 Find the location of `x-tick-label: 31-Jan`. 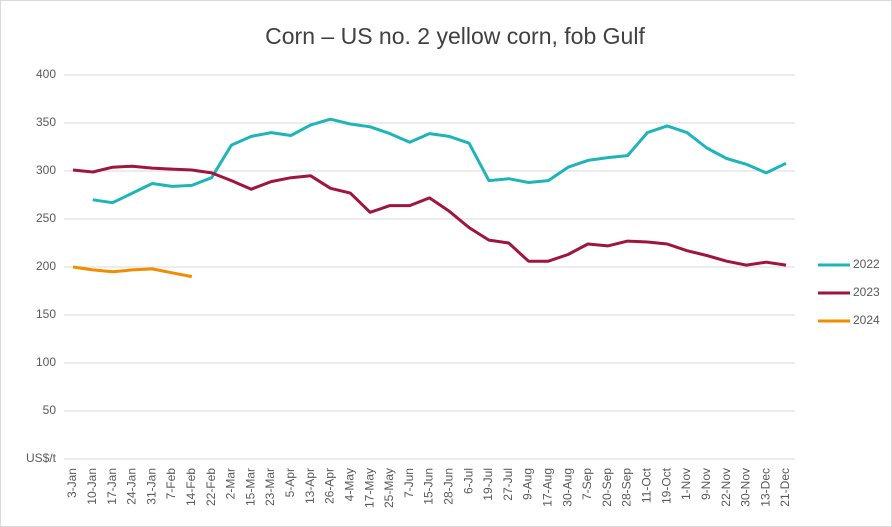

x-tick-label: 31-Jan is located at coordinates (151, 486).